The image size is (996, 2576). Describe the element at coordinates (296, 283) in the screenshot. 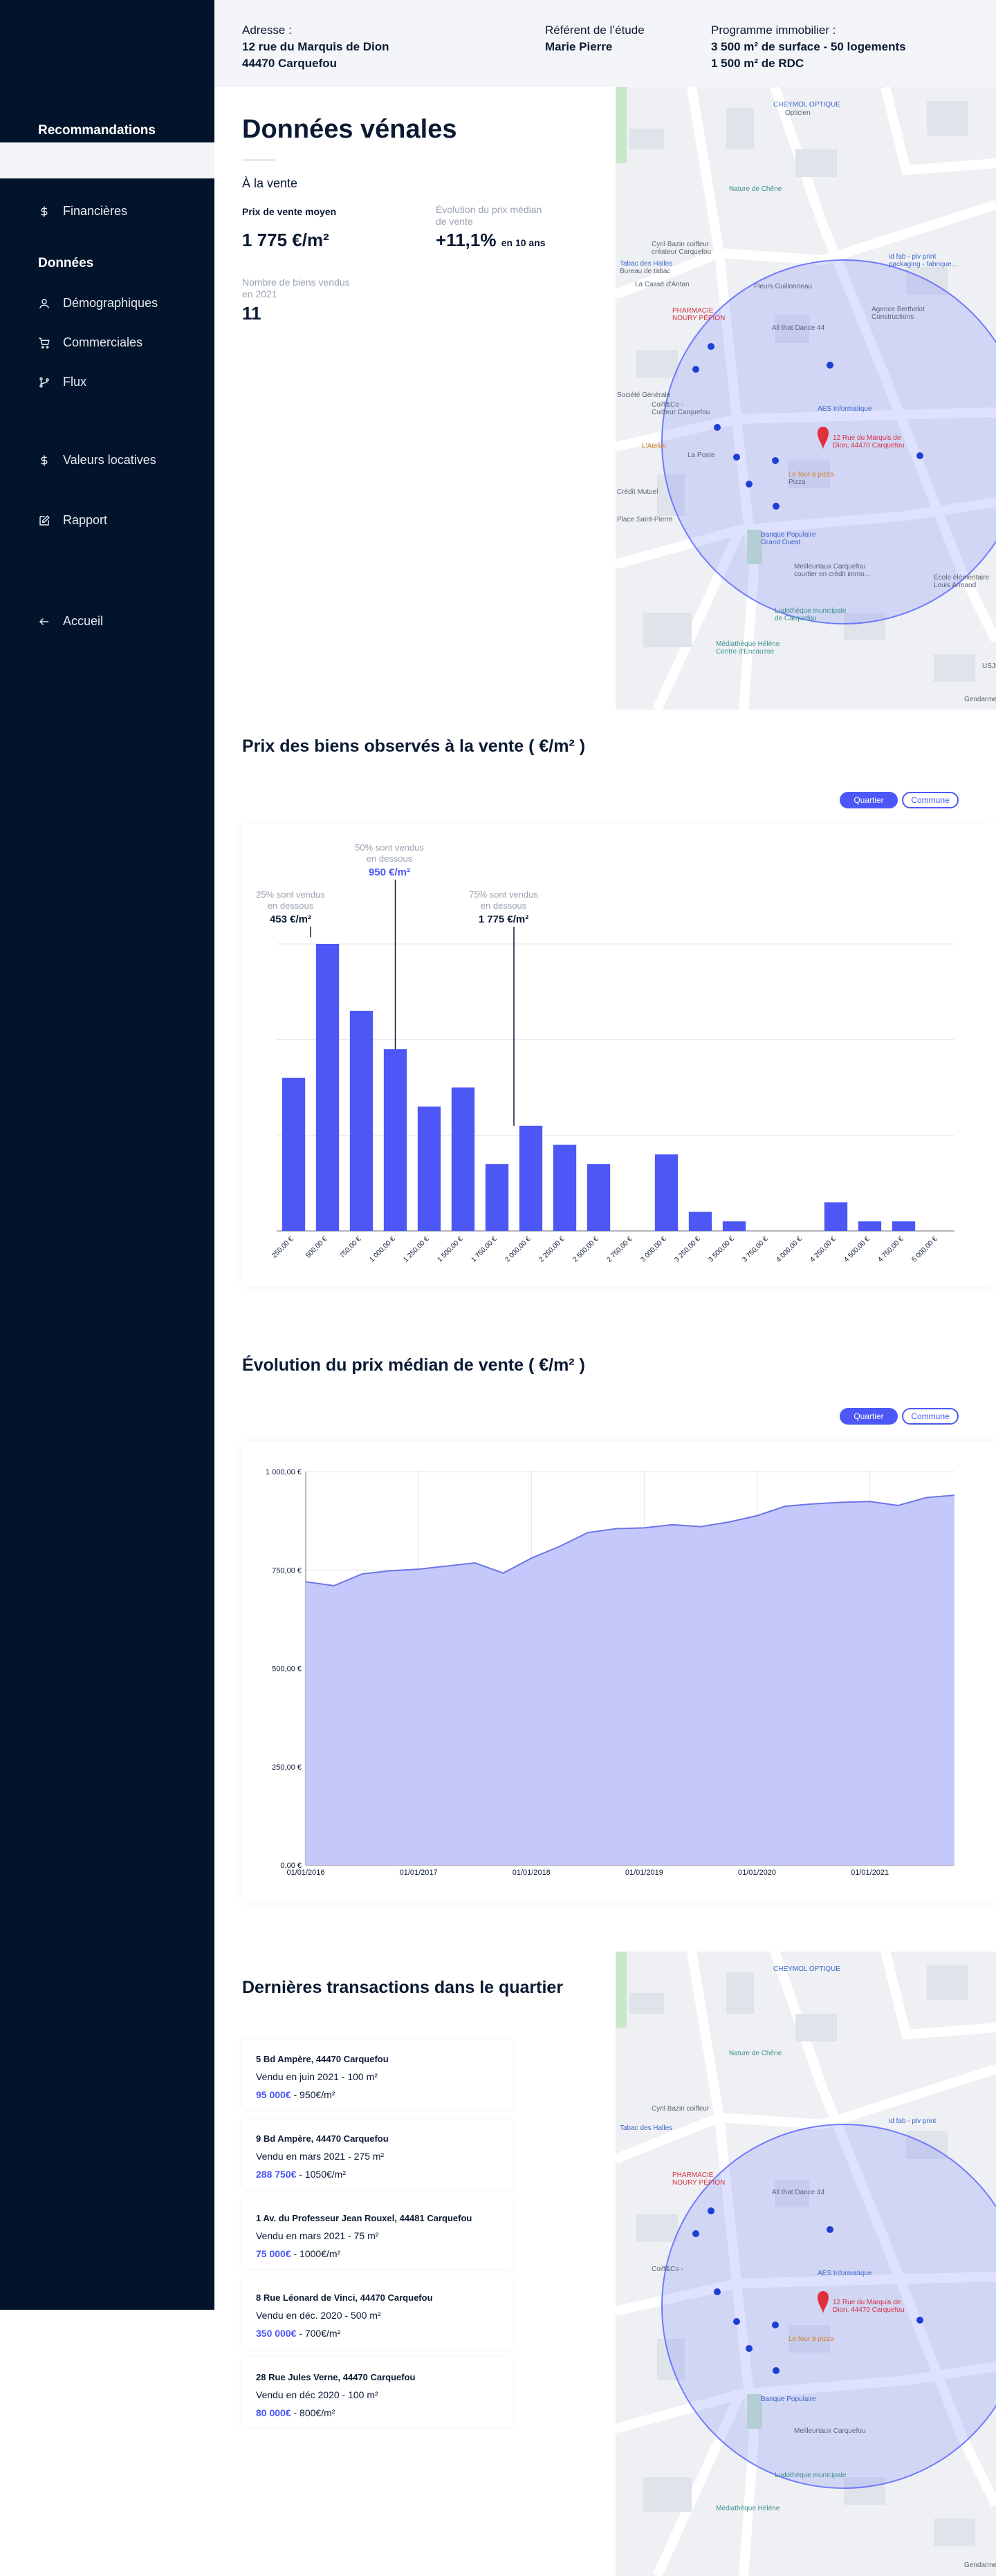

I see `nb-biens-label-line1: Nombre de biens vendus` at that location.